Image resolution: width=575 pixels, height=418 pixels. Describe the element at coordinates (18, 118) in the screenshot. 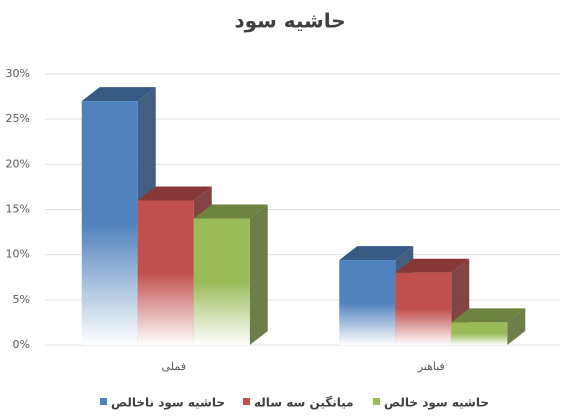

I see `y-tick-label: 25%` at that location.